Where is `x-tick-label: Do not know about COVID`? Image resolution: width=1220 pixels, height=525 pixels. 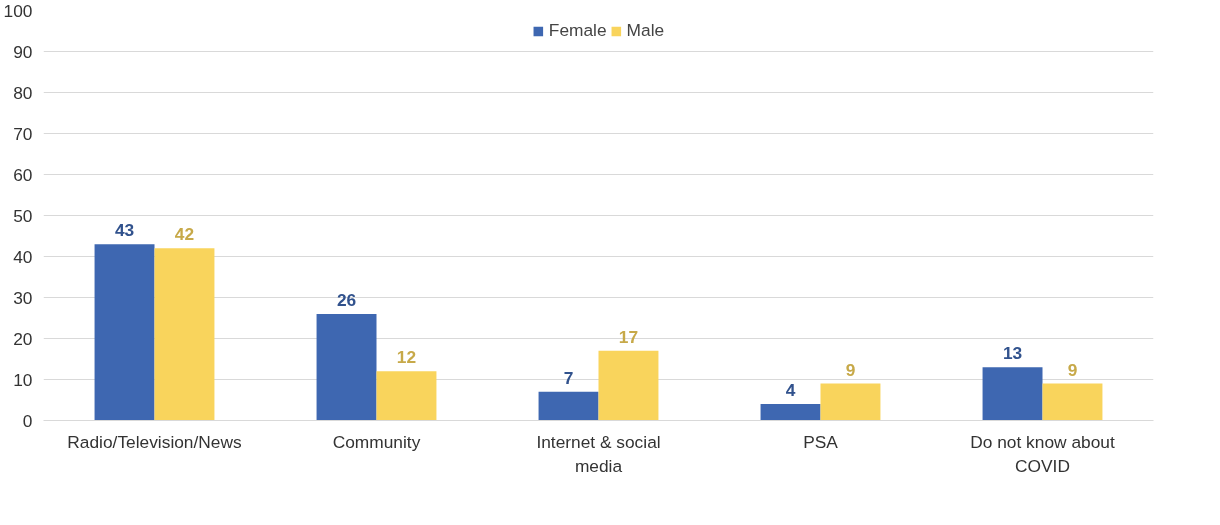
x-tick-label: Do not know about COVID is located at coordinates (1042, 453).